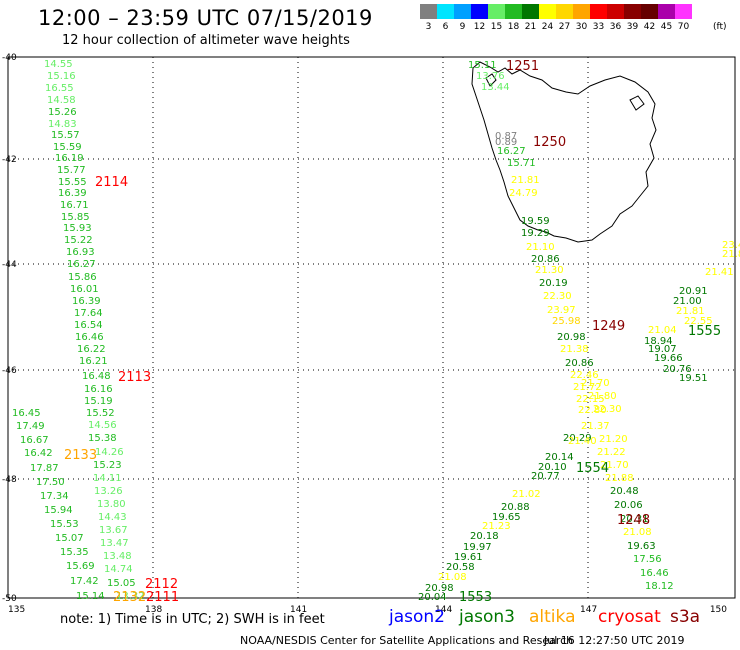 The height and width of the screenshot is (650, 740). What do you see at coordinates (666, 27) in the screenshot?
I see `color-scale-label: 45` at bounding box center [666, 27].